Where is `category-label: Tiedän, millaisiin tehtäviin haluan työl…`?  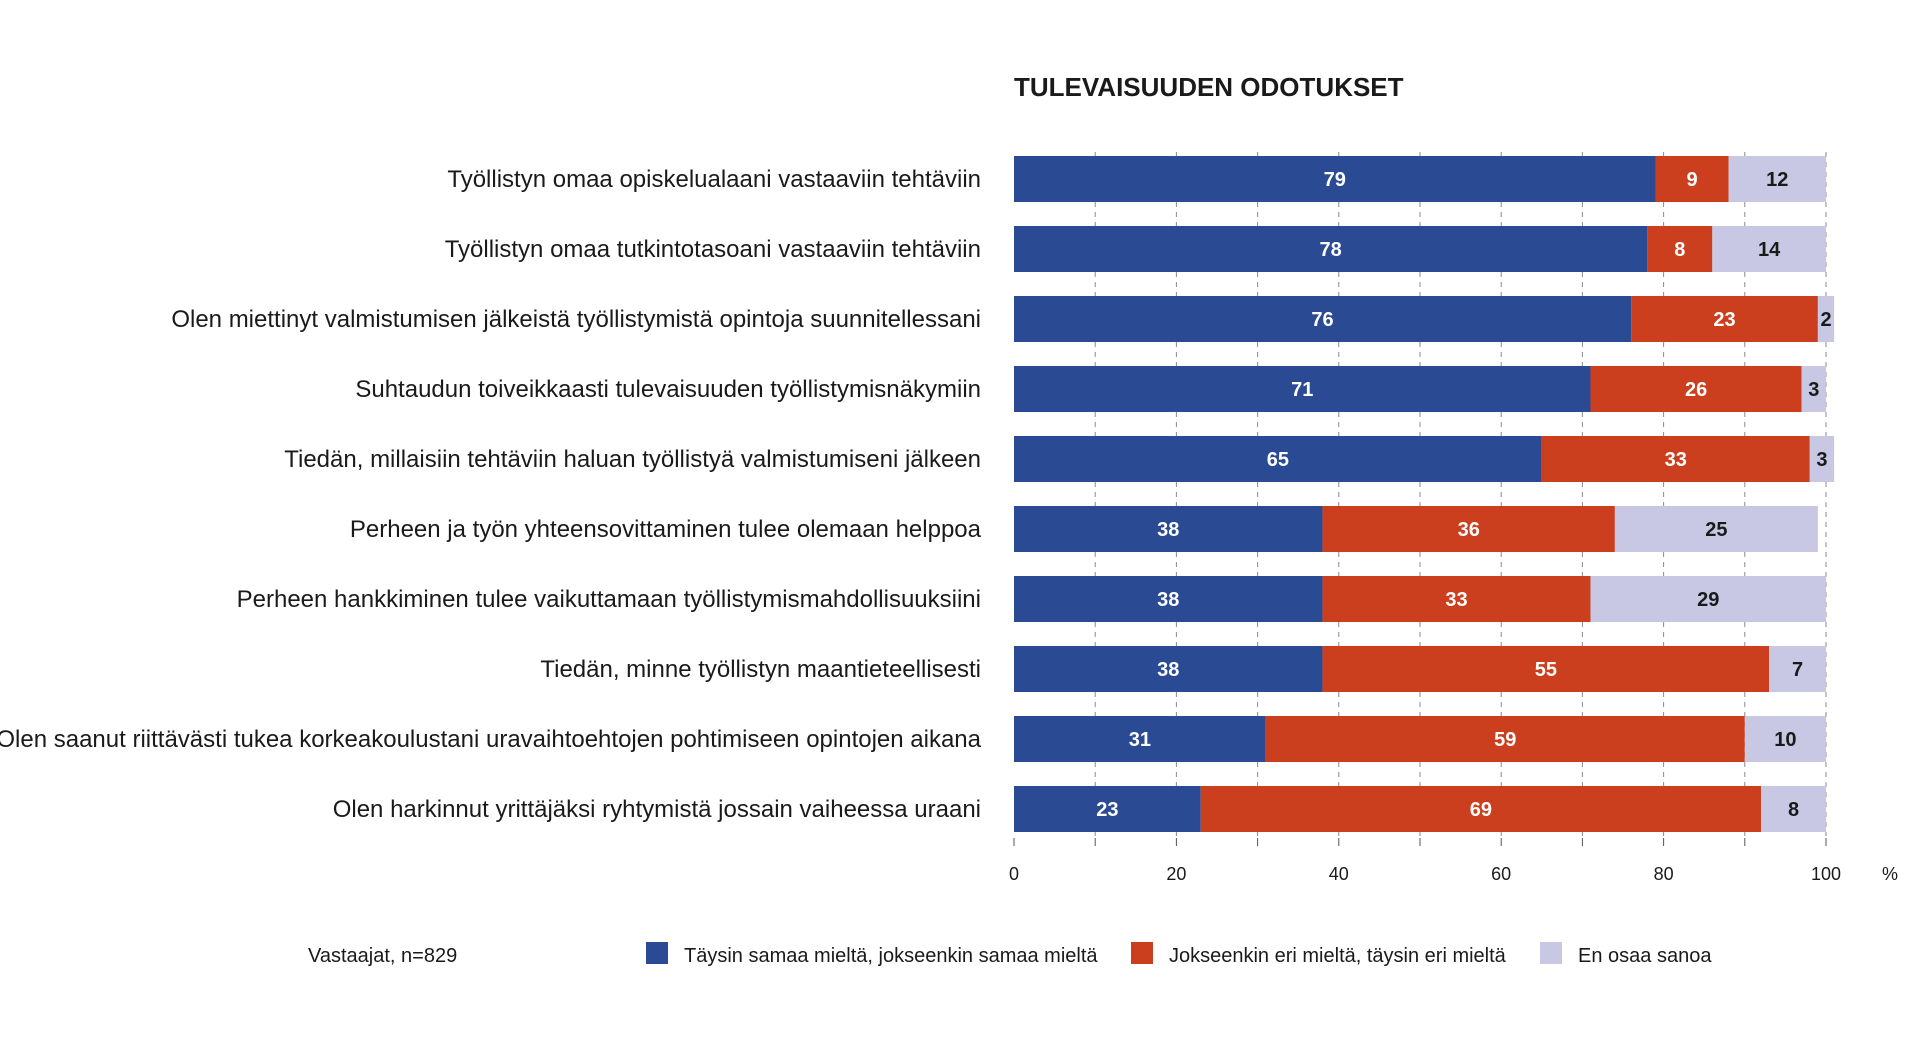 category-label: Tiedän, millaisiin tehtäviin haluan työl… is located at coordinates (632, 459).